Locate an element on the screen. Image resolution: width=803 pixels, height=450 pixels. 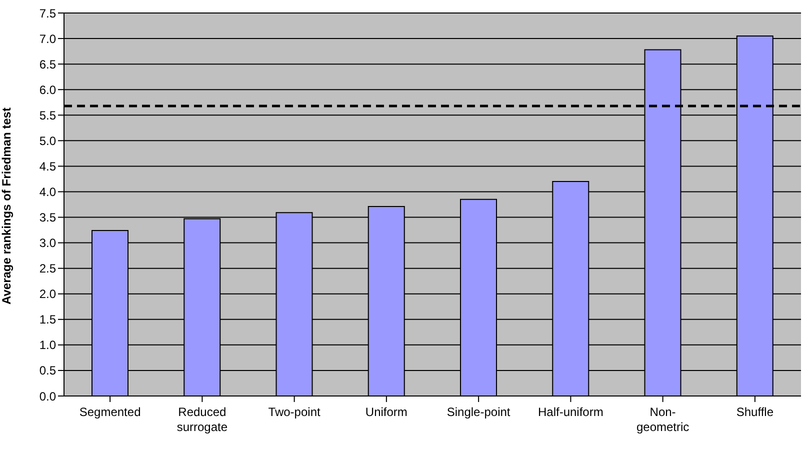
x-tick-label: Non-geometric is located at coordinates (663, 419).